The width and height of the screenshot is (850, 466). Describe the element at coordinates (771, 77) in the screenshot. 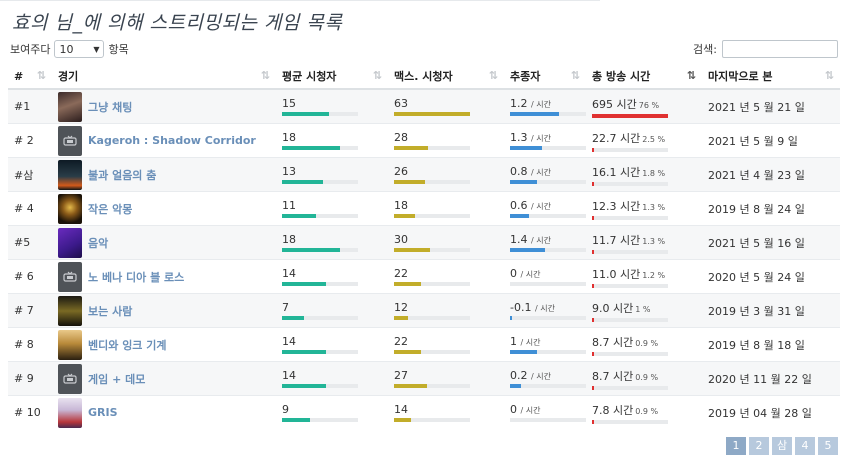

I see `col-last-seen-header: 마지막으로 본 ⇅` at that location.